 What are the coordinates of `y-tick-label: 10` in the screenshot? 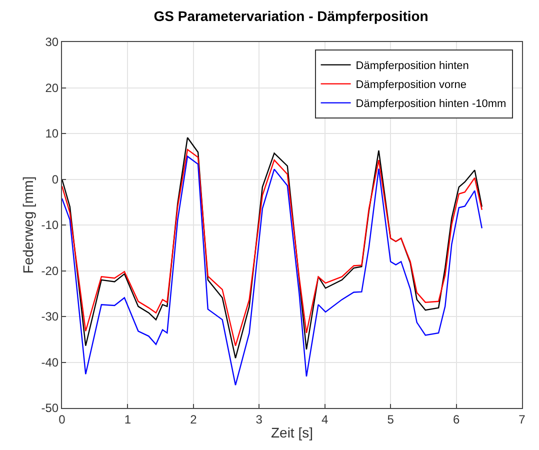 It's located at (52, 133).